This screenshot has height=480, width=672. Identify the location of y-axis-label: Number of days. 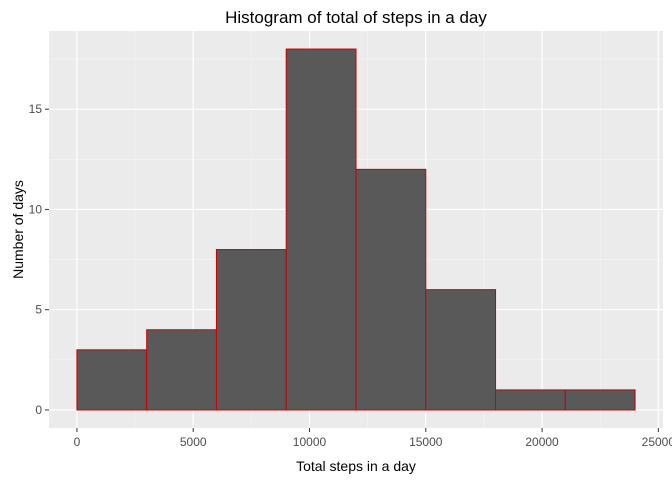
(18, 229).